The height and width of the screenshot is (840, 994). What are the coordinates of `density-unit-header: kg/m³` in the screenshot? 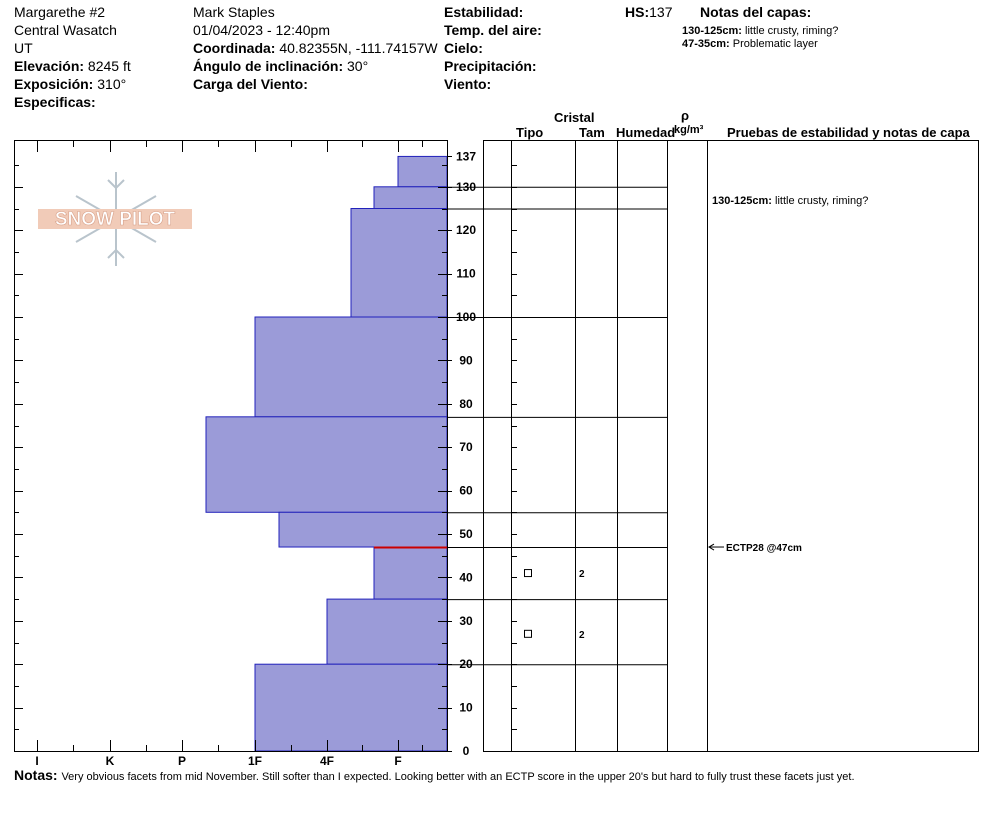 It's located at (689, 130).